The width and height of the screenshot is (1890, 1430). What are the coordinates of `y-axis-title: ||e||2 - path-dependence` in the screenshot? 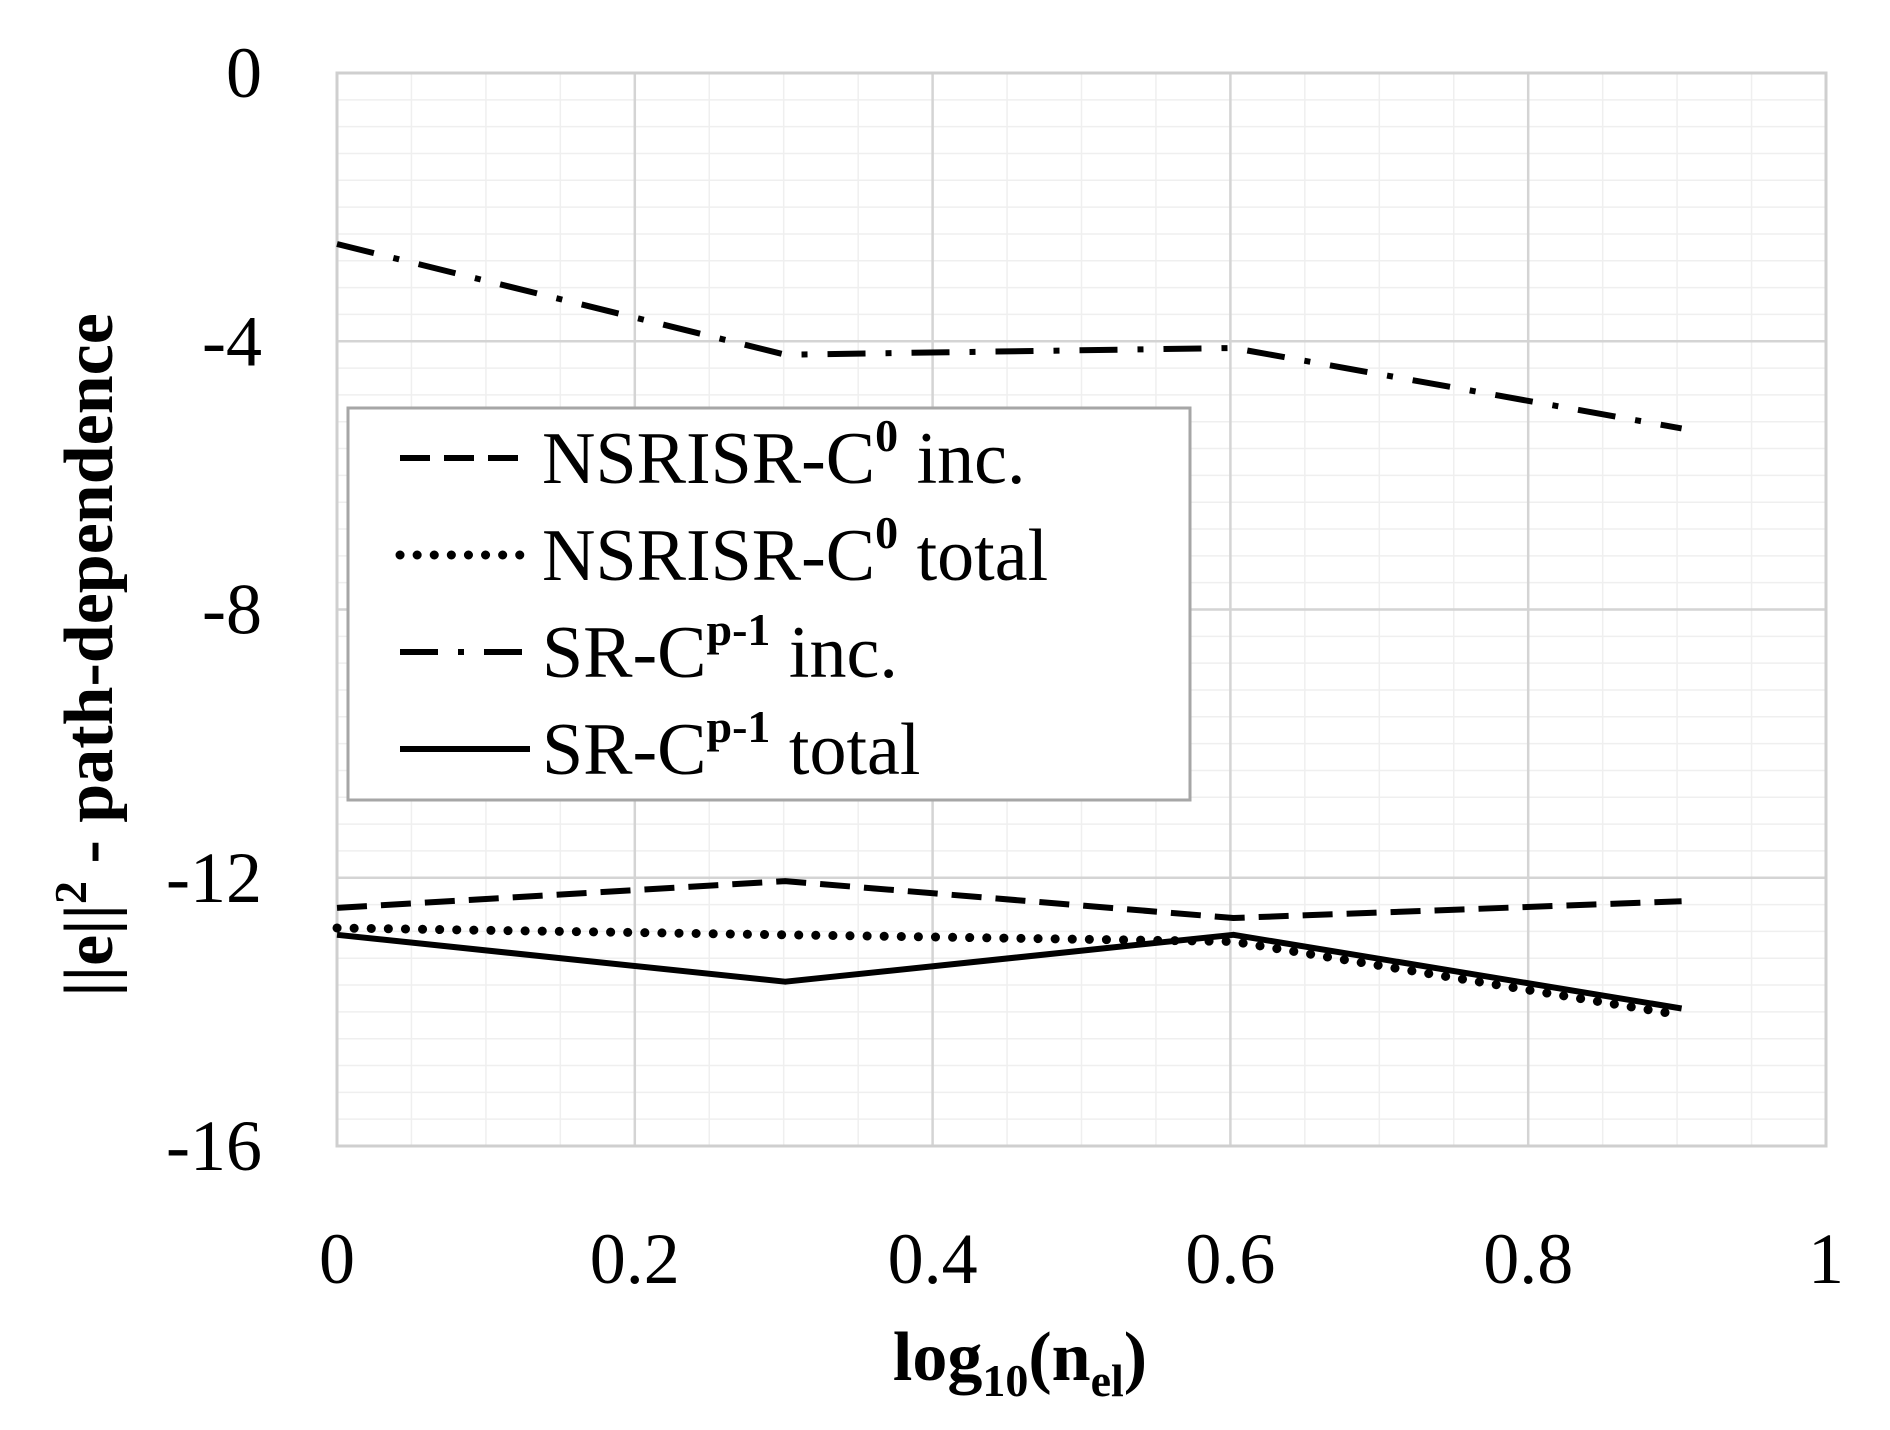 It's located at (86, 655).